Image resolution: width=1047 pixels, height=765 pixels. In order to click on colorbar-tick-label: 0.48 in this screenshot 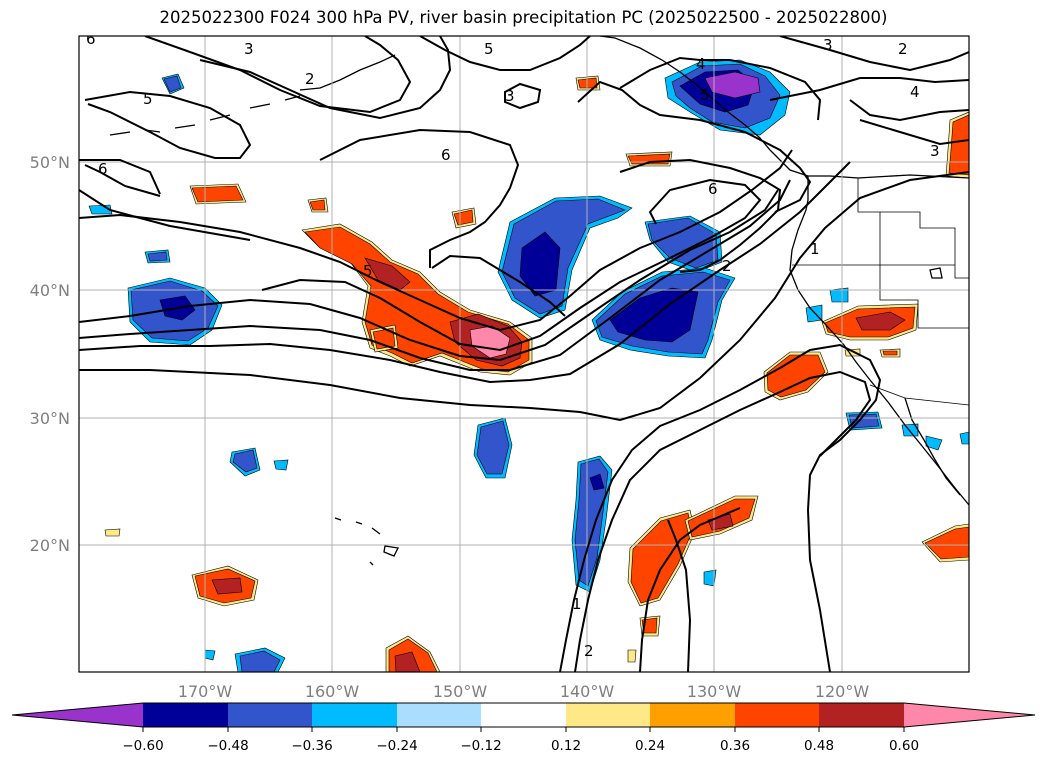, I will do `click(819, 746)`.